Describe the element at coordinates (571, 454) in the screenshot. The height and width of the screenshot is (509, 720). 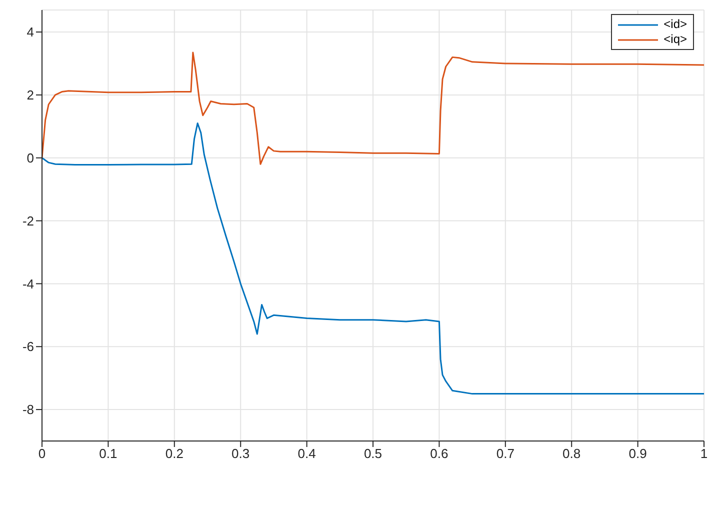
I see `x-tick-label: 0.8` at that location.